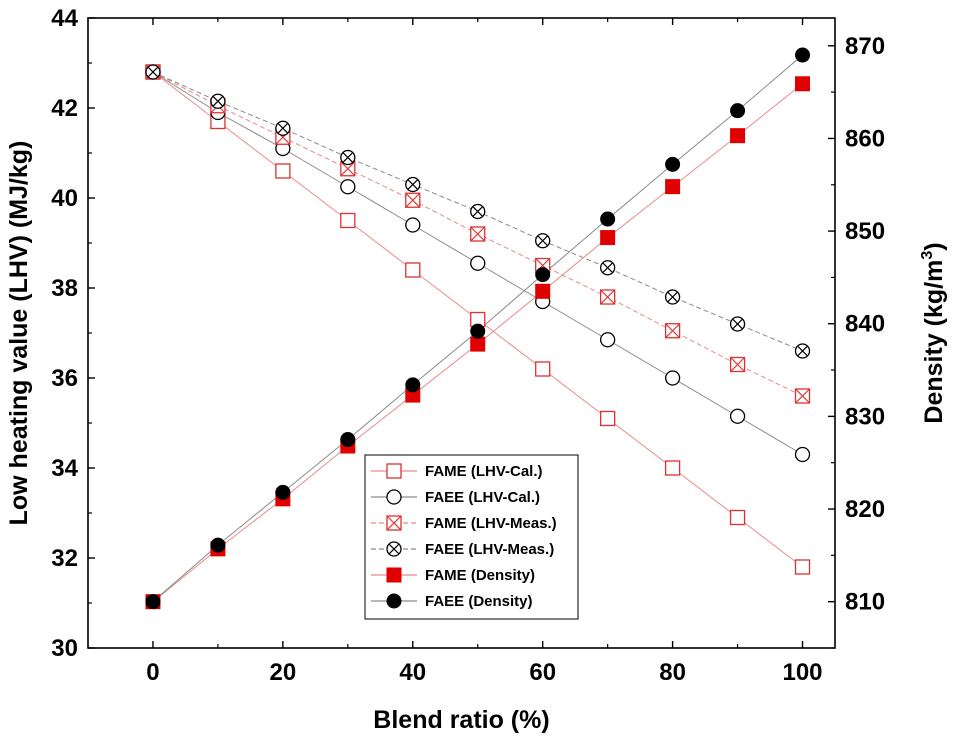 Image resolution: width=960 pixels, height=740 pixels. I want to click on y-right-title-close: ), so click(934, 246).